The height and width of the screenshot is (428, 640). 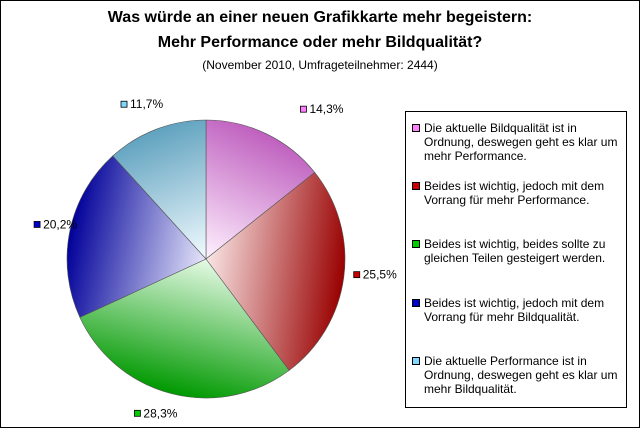 I want to click on slice-label-0: 14,3%, so click(x=322, y=109).